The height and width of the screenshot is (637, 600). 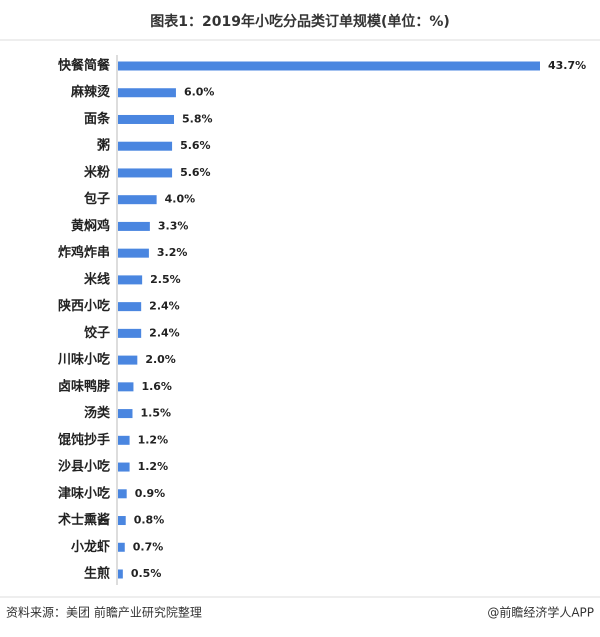 I want to click on category-label: 饺子, so click(x=97, y=333).